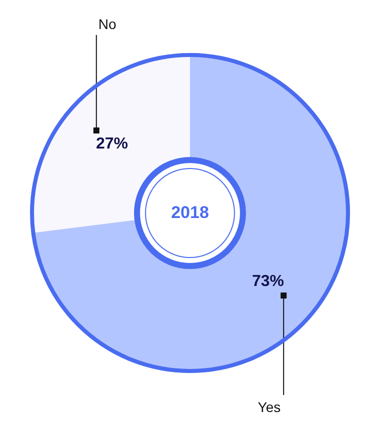 The image size is (375, 424). Describe the element at coordinates (107, 24) in the screenshot. I see `slice-label: No` at that location.